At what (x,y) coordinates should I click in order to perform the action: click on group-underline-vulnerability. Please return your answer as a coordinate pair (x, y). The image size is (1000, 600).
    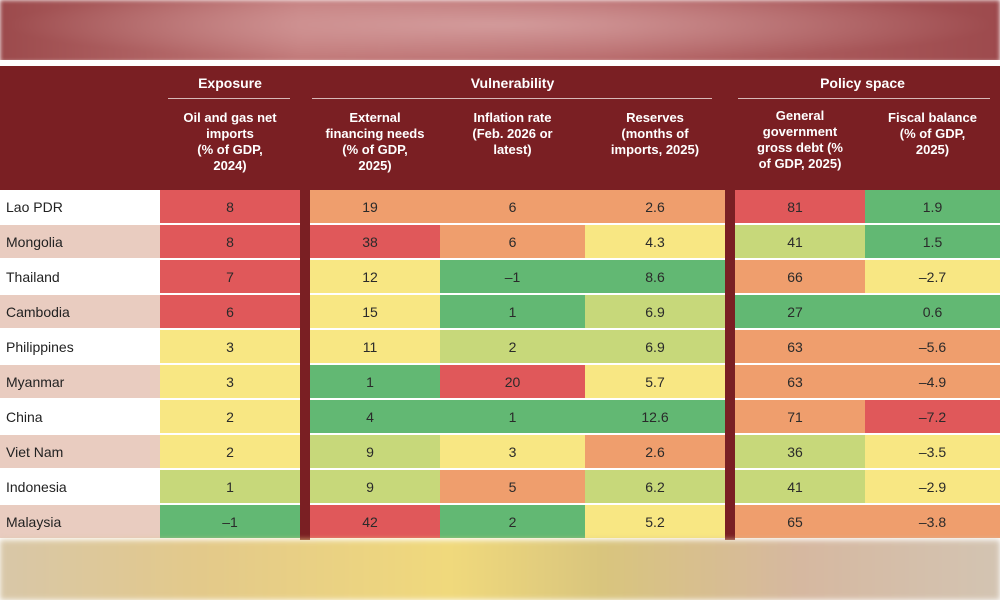
    Looking at the image, I should click on (512, 98).